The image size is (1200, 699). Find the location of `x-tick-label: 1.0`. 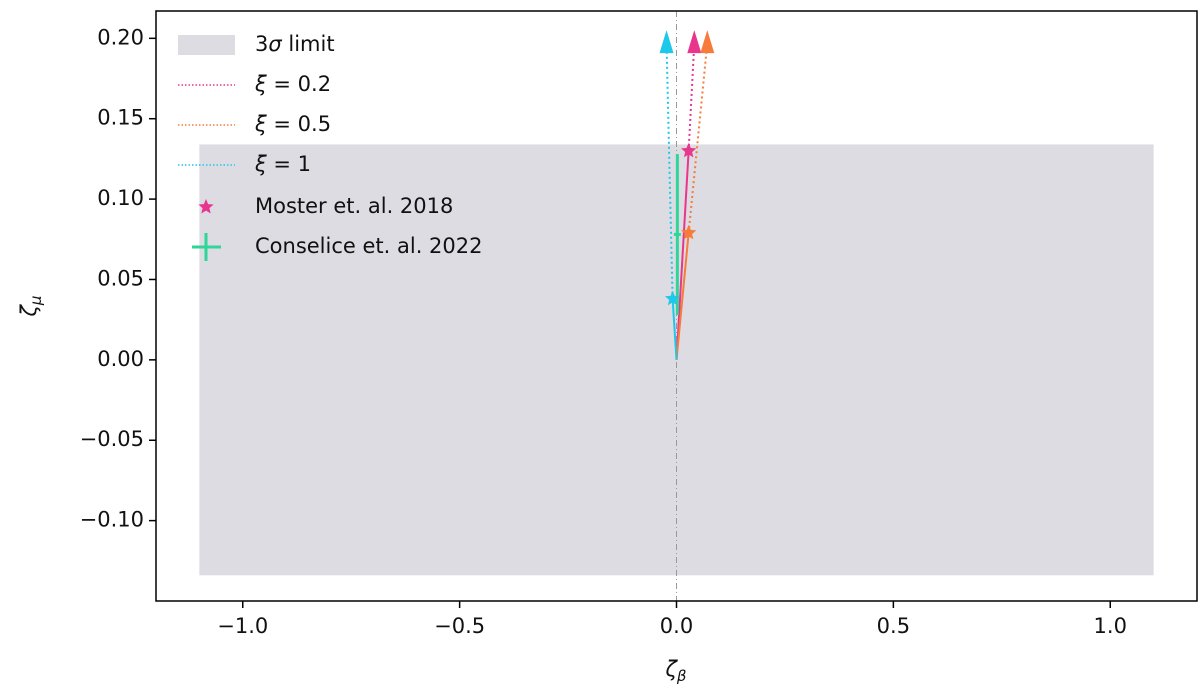

x-tick-label: 1.0 is located at coordinates (1110, 626).